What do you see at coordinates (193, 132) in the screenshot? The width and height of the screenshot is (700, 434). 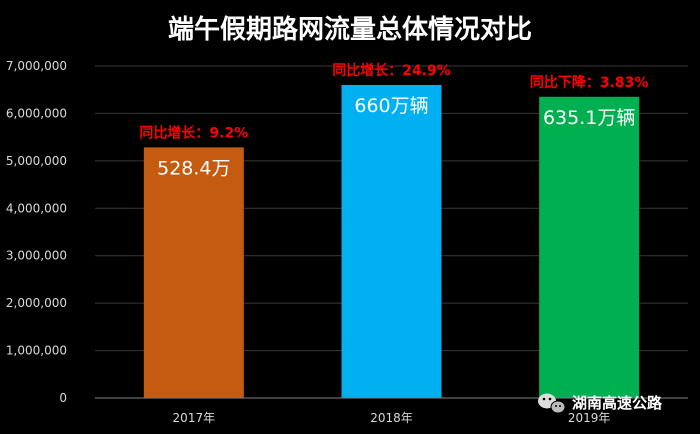 I see `yoy-annotation: 同比增长：9.2%` at bounding box center [193, 132].